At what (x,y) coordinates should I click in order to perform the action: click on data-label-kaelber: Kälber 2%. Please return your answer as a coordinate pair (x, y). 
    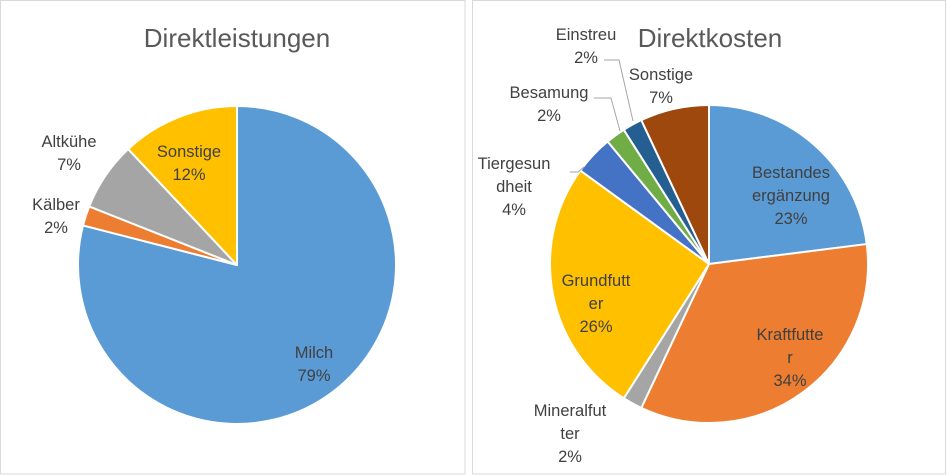
    Looking at the image, I should click on (56, 216).